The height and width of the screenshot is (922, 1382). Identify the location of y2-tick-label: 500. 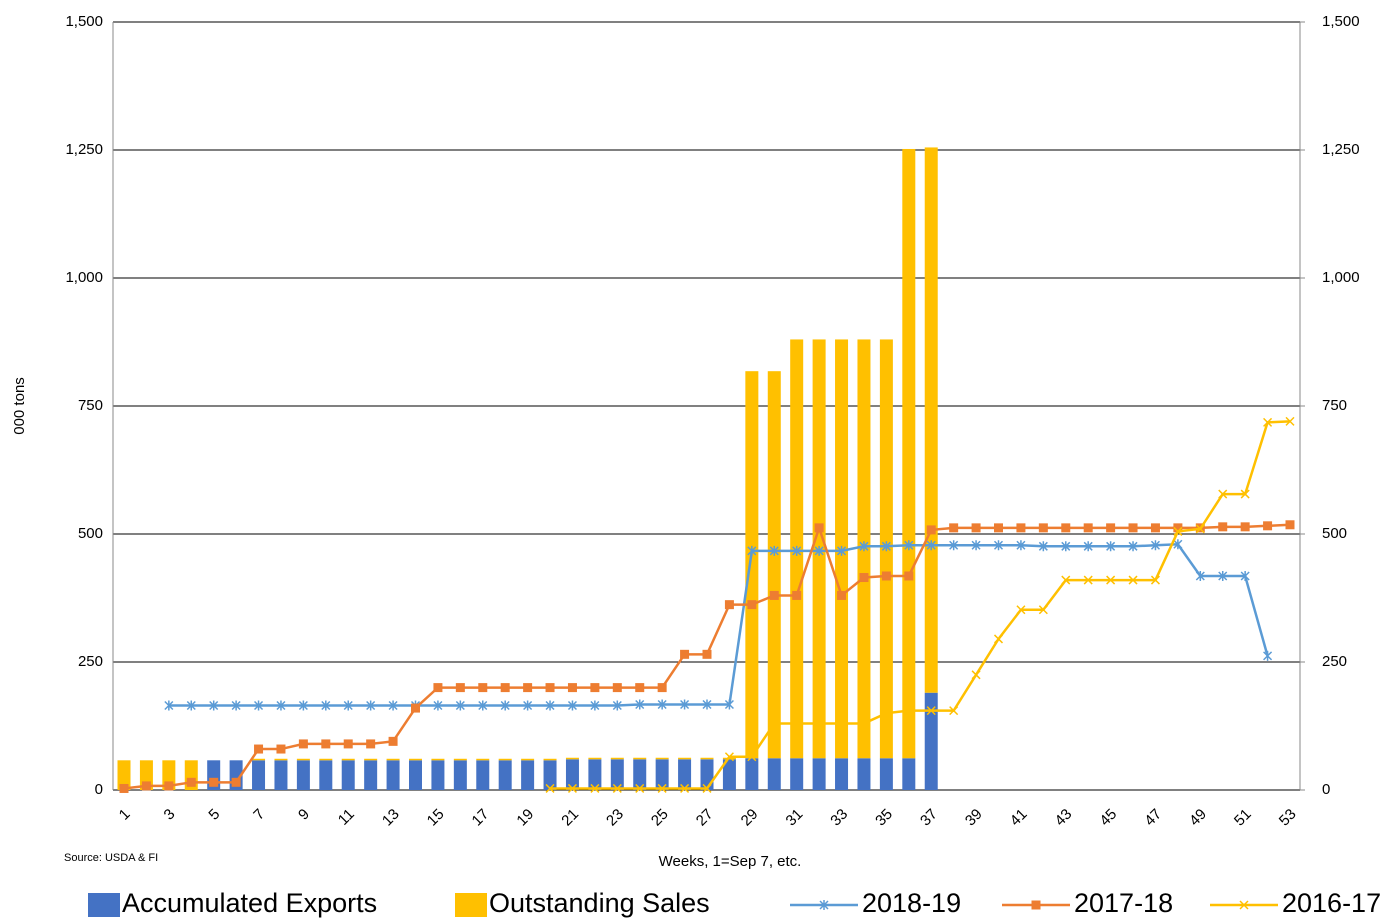
(1334, 533).